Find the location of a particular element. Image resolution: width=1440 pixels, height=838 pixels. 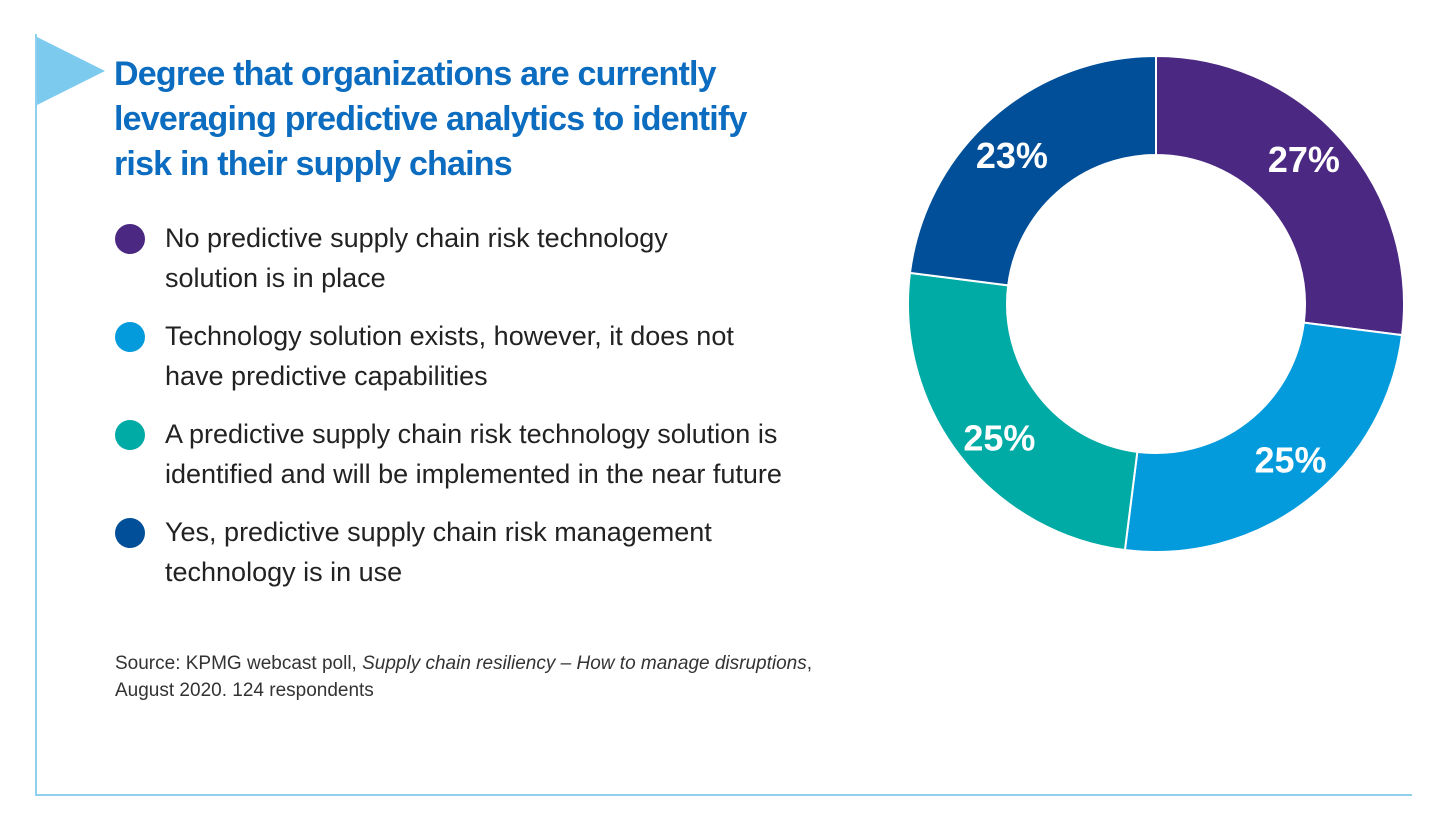

source-suffix: , is located at coordinates (809, 663).